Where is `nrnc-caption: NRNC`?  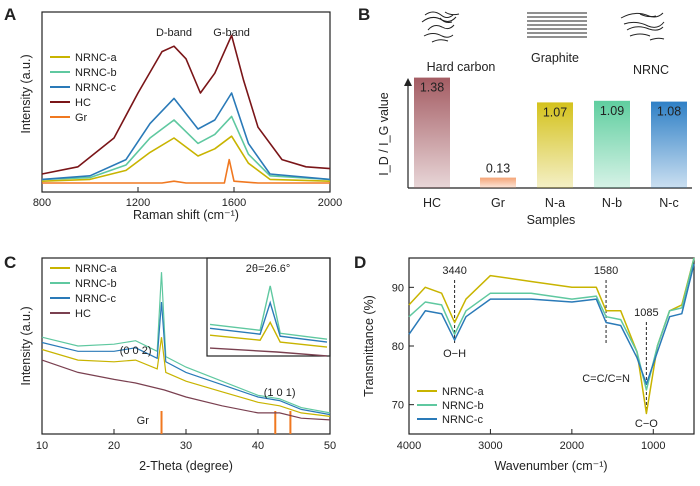 nrnc-caption: NRNC is located at coordinates (651, 70).